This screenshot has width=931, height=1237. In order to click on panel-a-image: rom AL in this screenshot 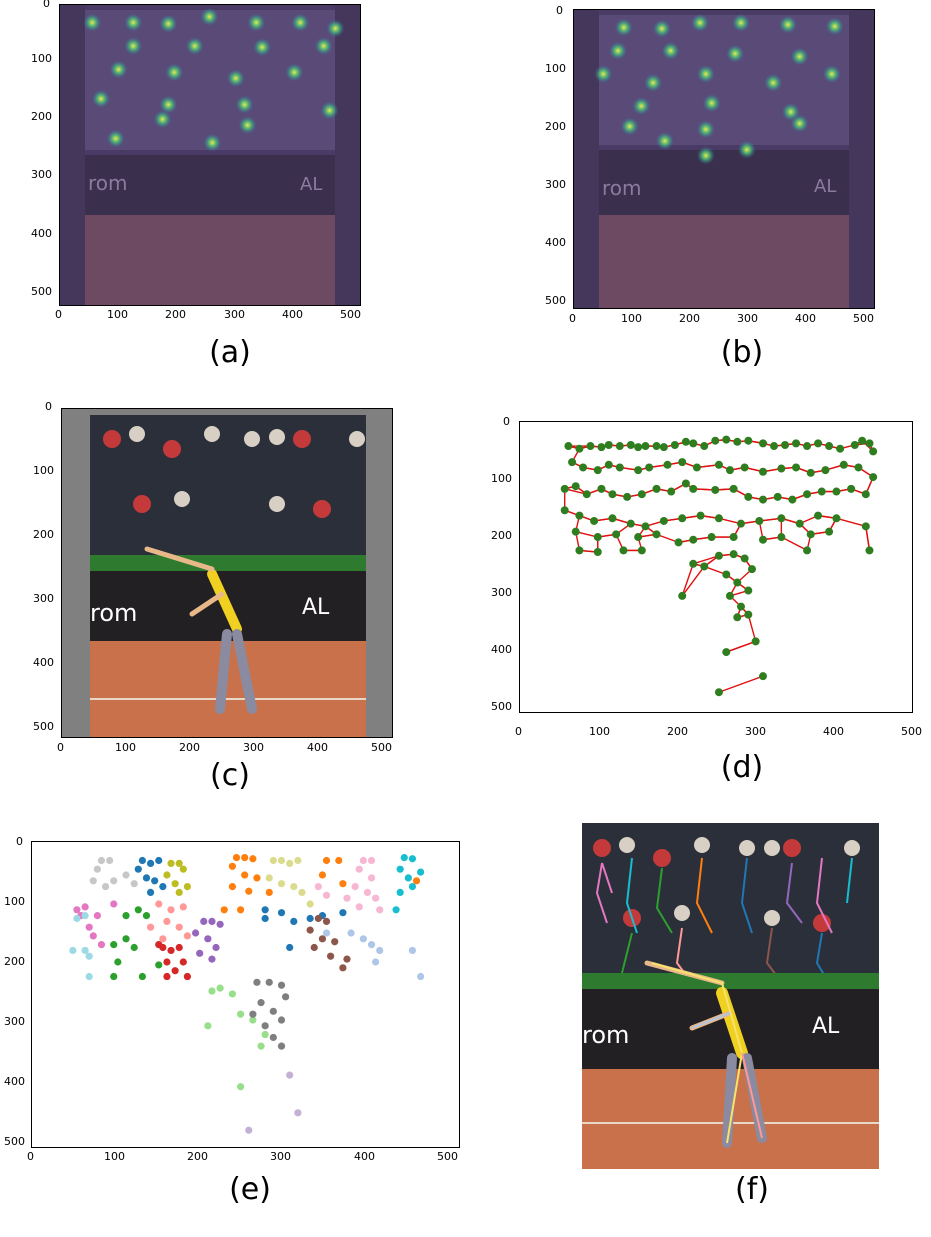, I will do `click(210, 155)`.